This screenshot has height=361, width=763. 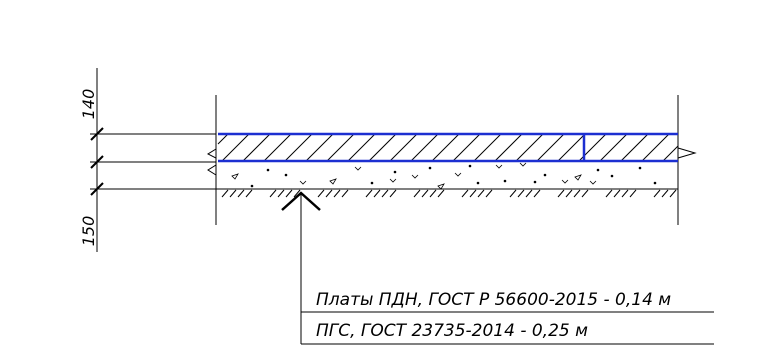 What do you see at coordinates (444, 176) in the screenshot?
I see `sand-gravel-aggregate-marks` at bounding box center [444, 176].